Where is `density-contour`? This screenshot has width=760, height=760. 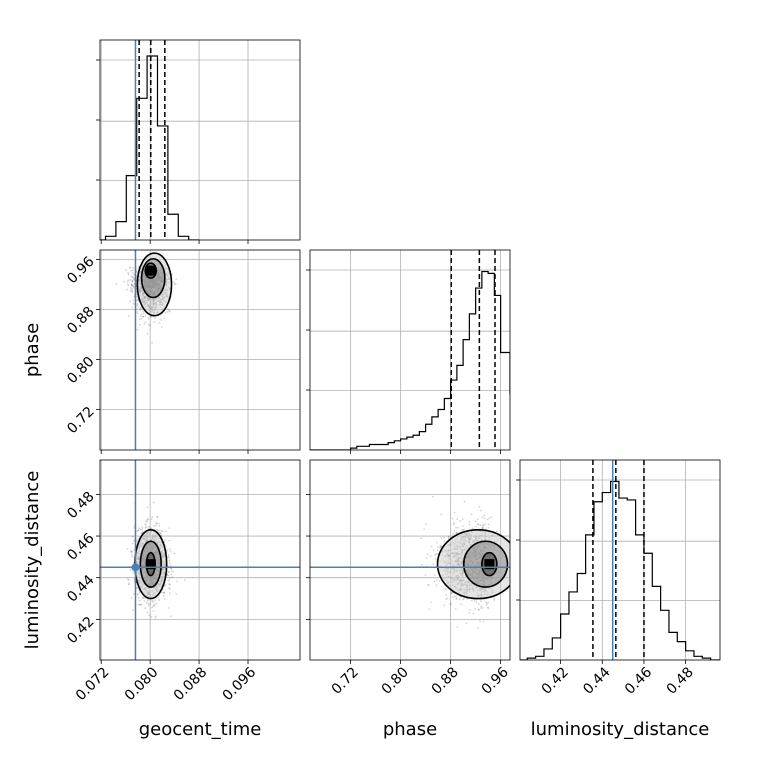
density-contour is located at coordinates (154, 284).